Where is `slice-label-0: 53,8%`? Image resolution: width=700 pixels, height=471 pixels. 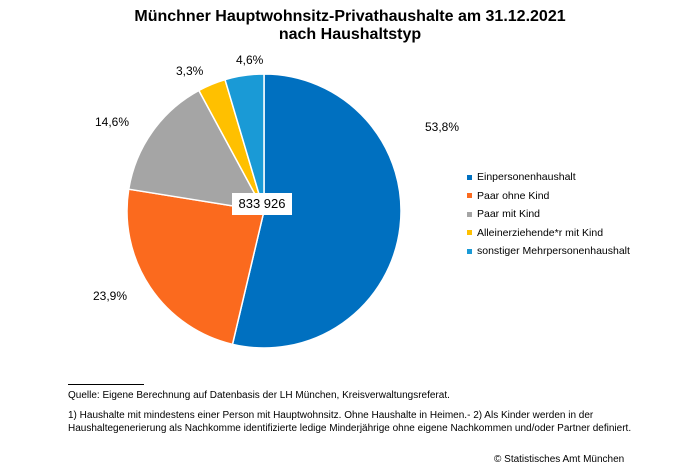
slice-label-0: 53,8% is located at coordinates (442, 127).